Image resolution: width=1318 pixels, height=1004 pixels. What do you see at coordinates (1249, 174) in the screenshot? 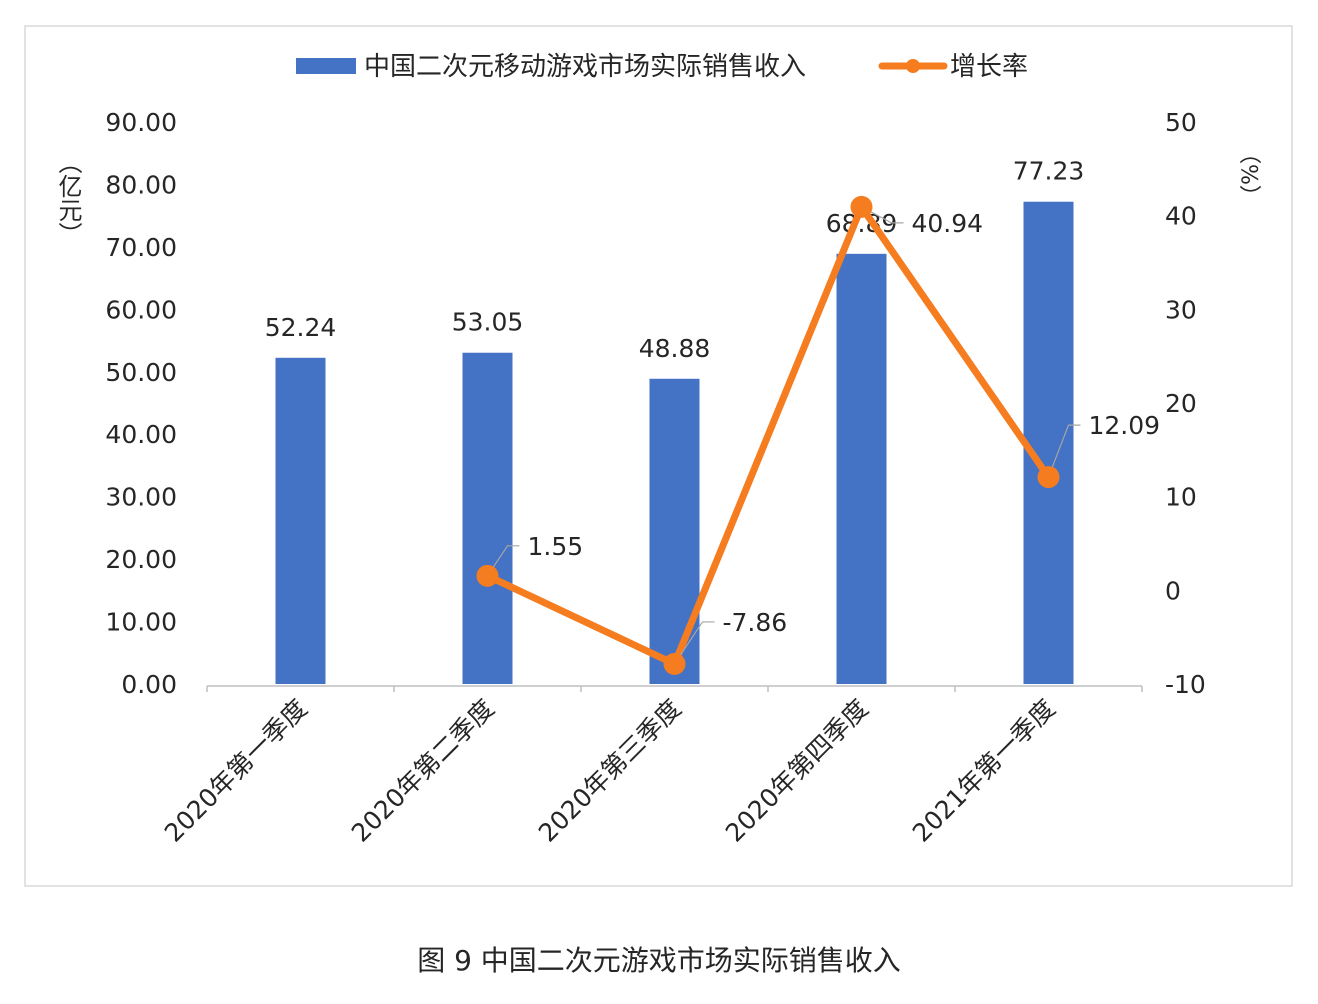
I see `y-right-label: （%）` at bounding box center [1249, 174].